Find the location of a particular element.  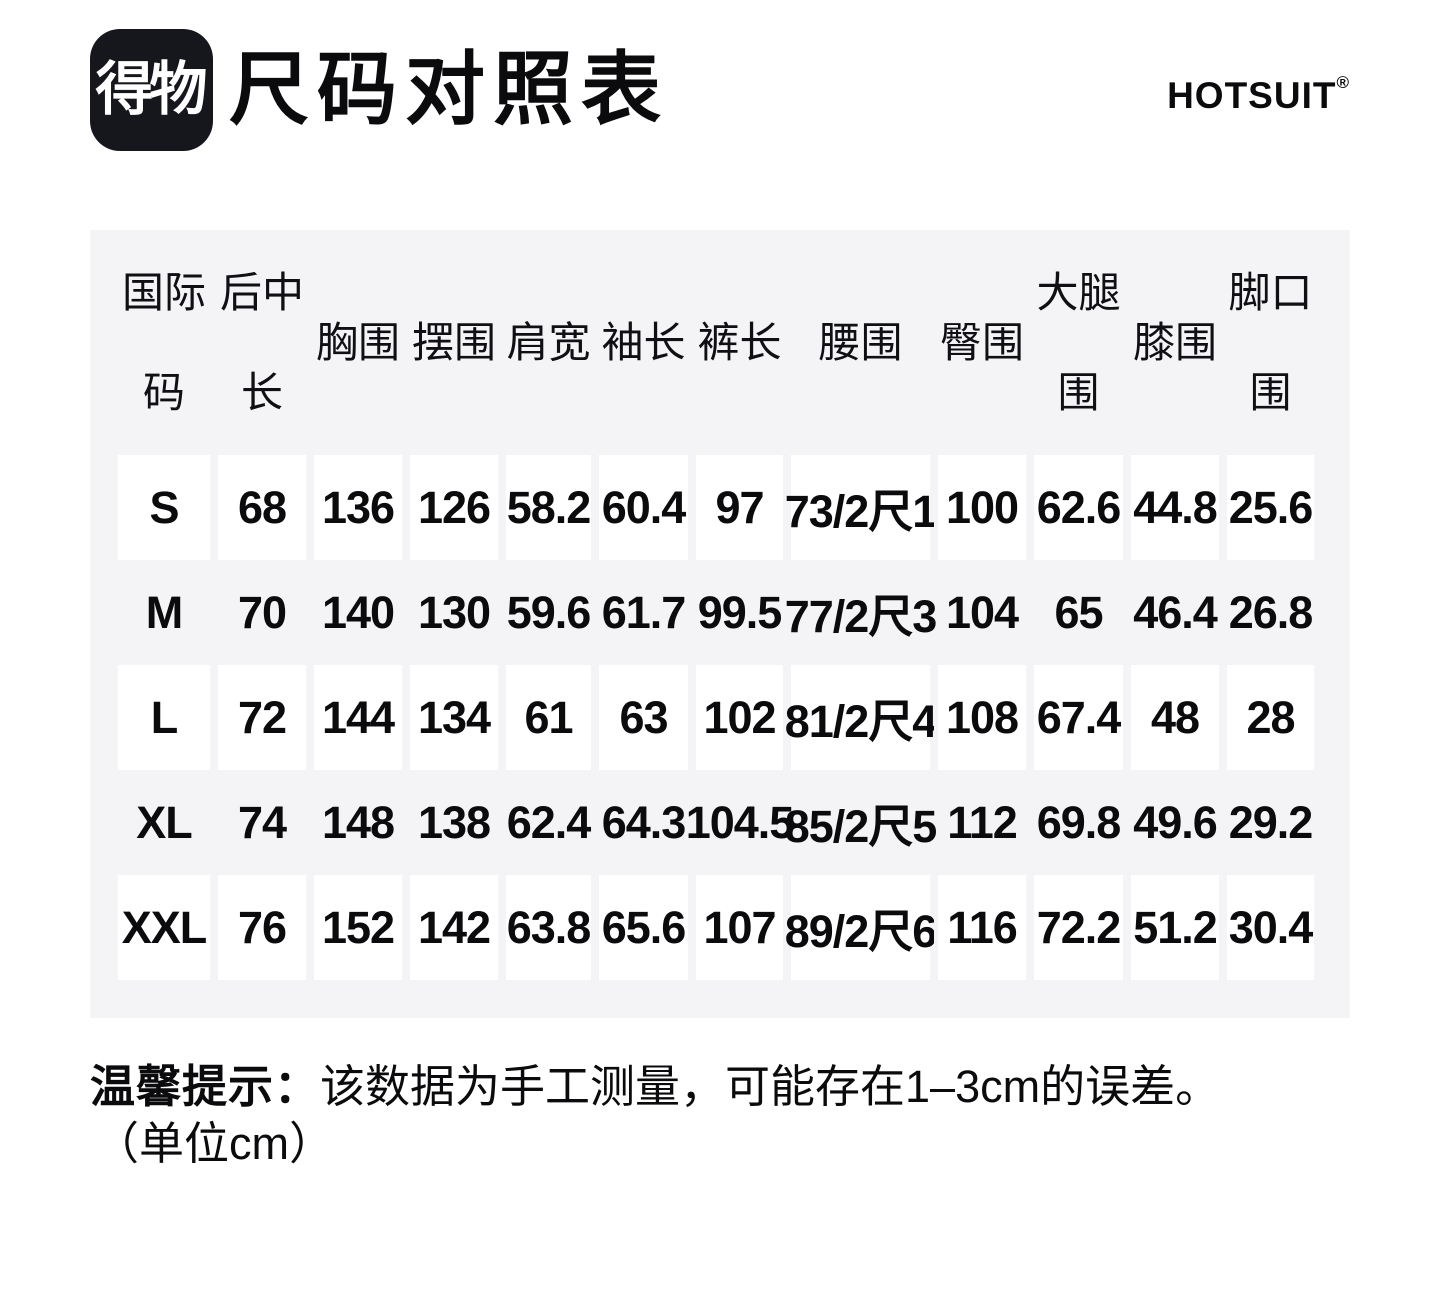

measurement-cell: 76 is located at coordinates (262, 927).